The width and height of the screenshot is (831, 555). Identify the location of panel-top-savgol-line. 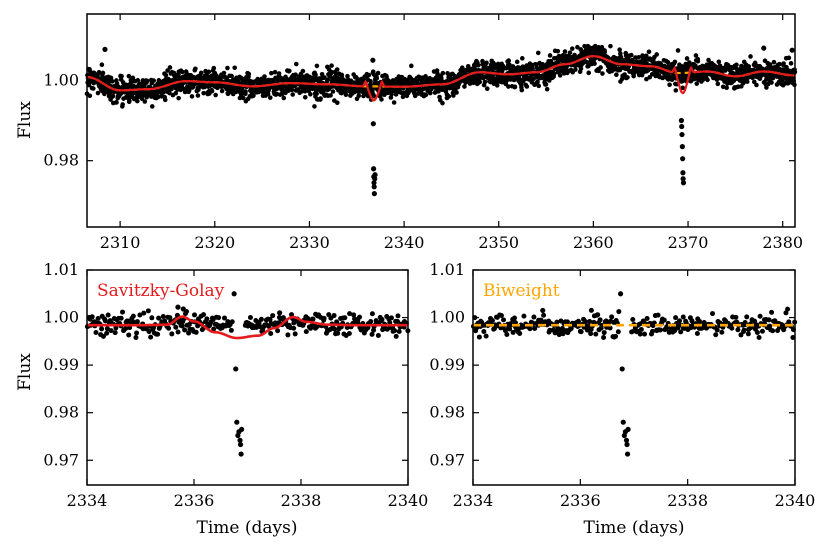
(441, 78).